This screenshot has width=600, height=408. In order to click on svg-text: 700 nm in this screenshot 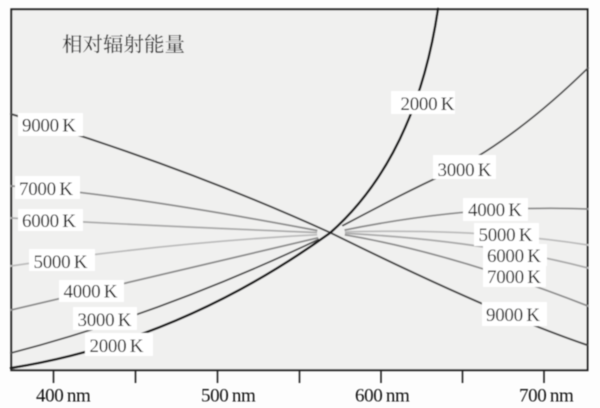, I will do `click(546, 396)`.